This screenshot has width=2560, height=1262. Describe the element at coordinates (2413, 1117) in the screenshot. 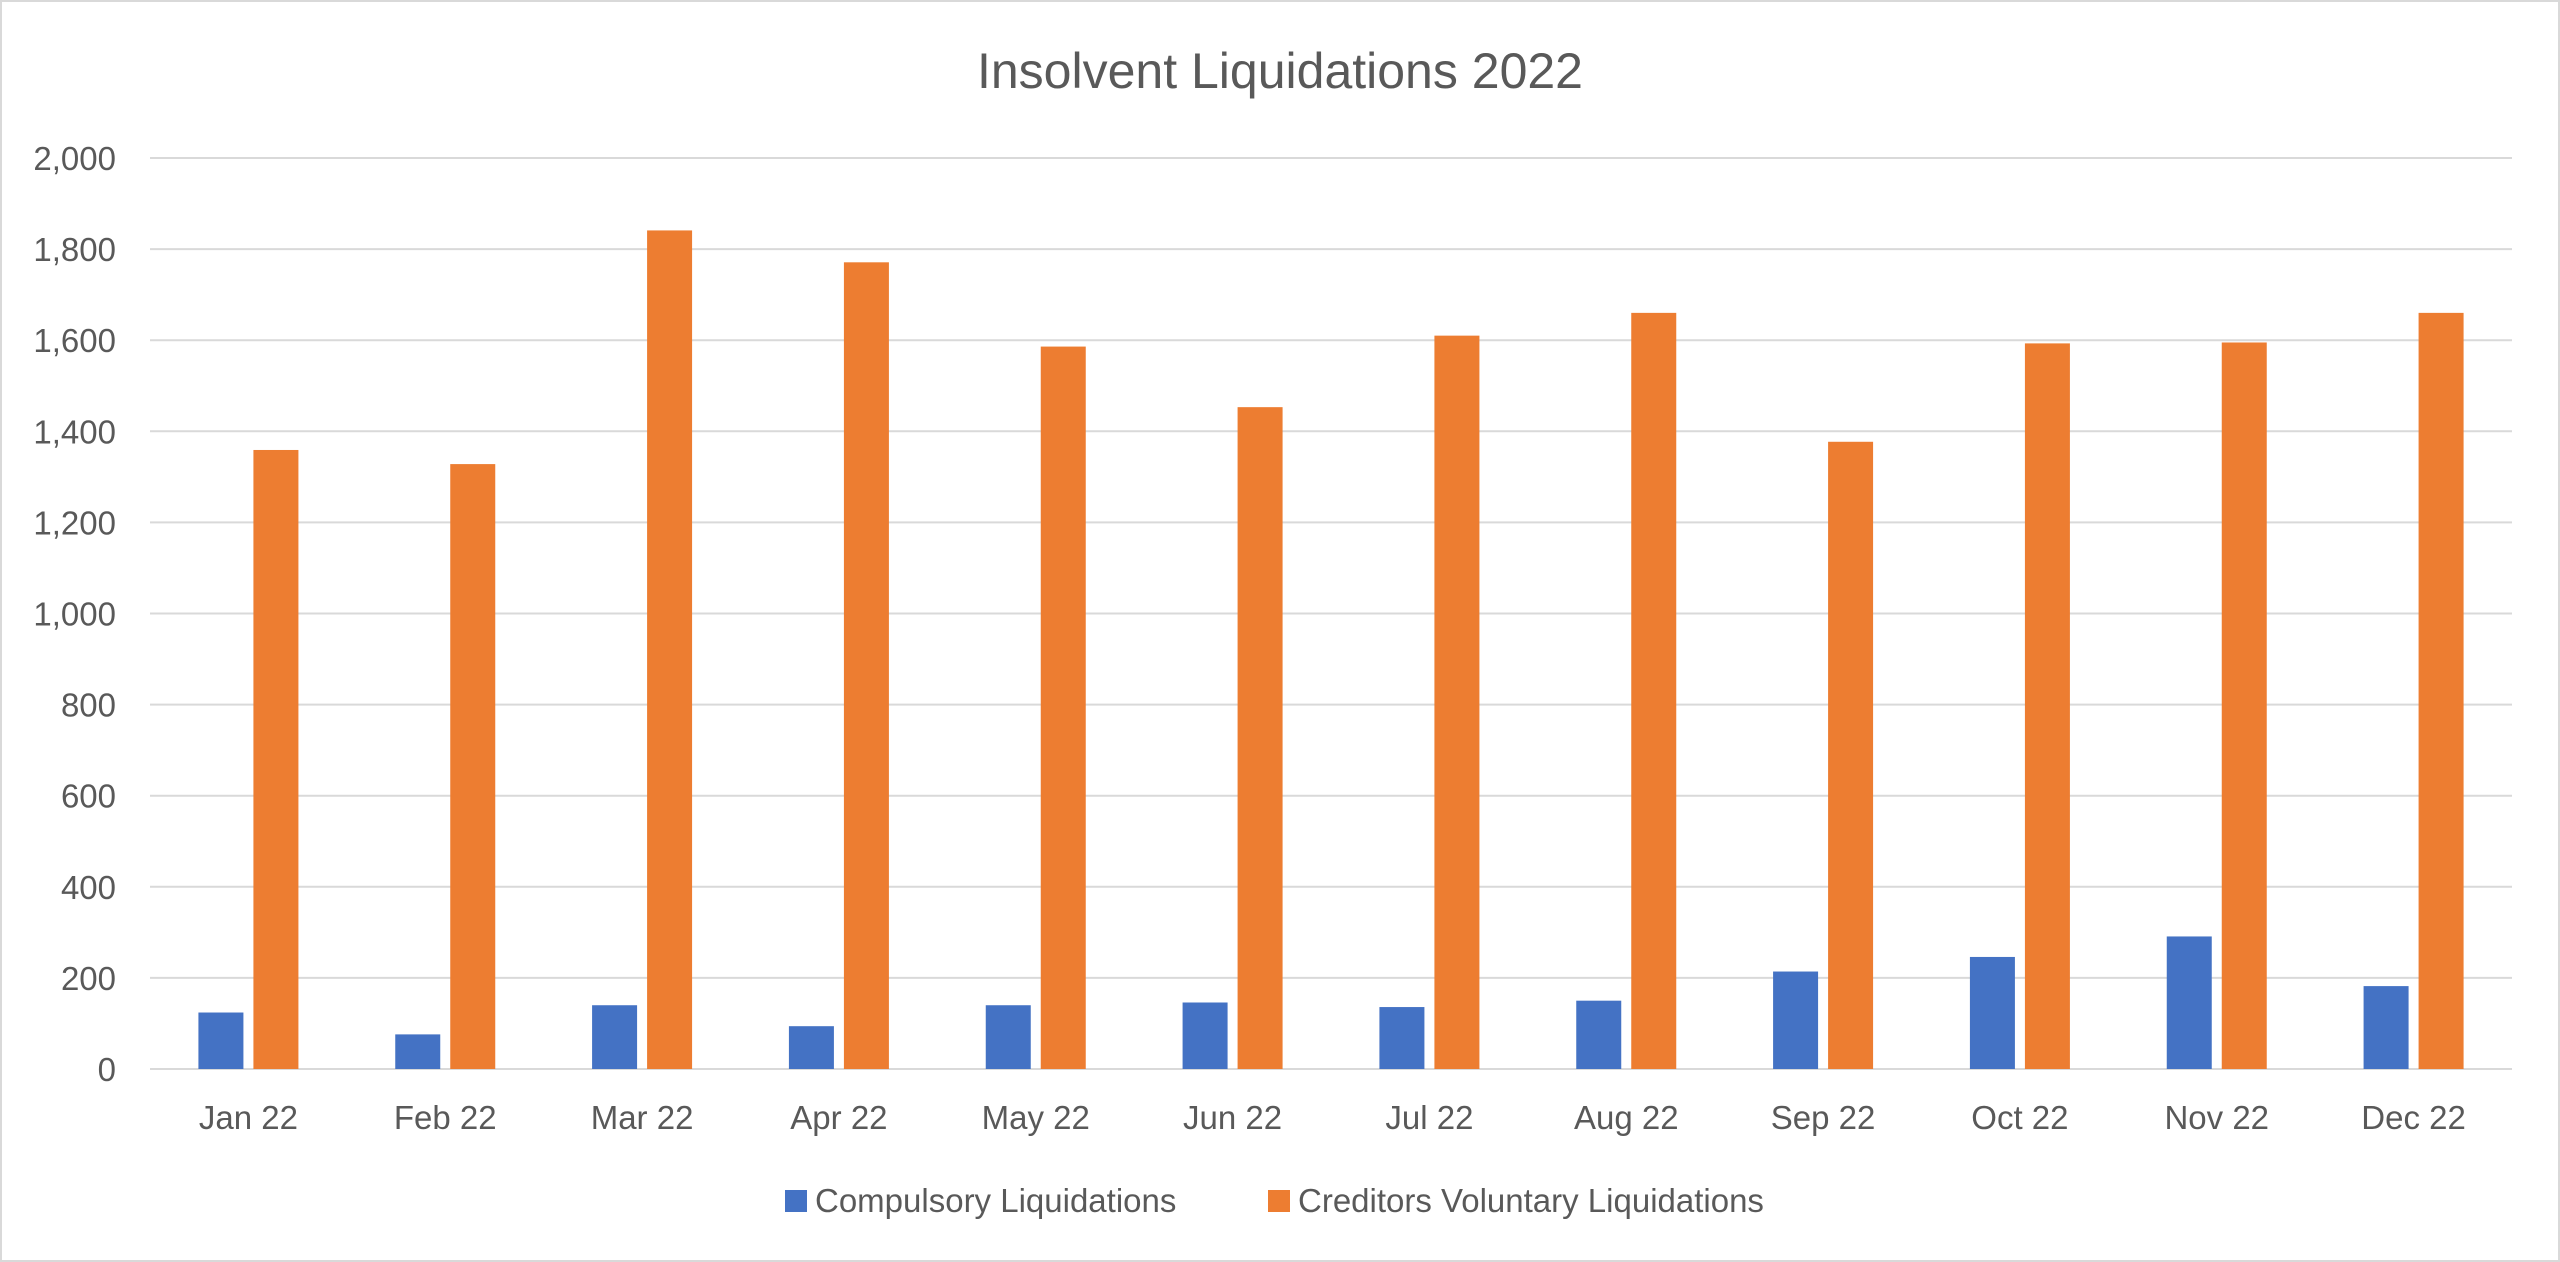

I see `x-tick-label: Dec 22` at that location.